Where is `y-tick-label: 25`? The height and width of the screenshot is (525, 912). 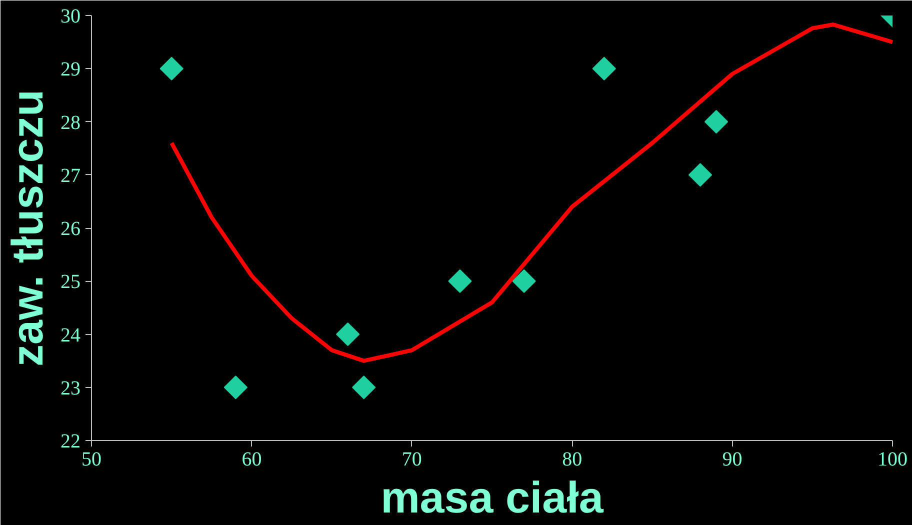
y-tick-label: 25 is located at coordinates (70, 282).